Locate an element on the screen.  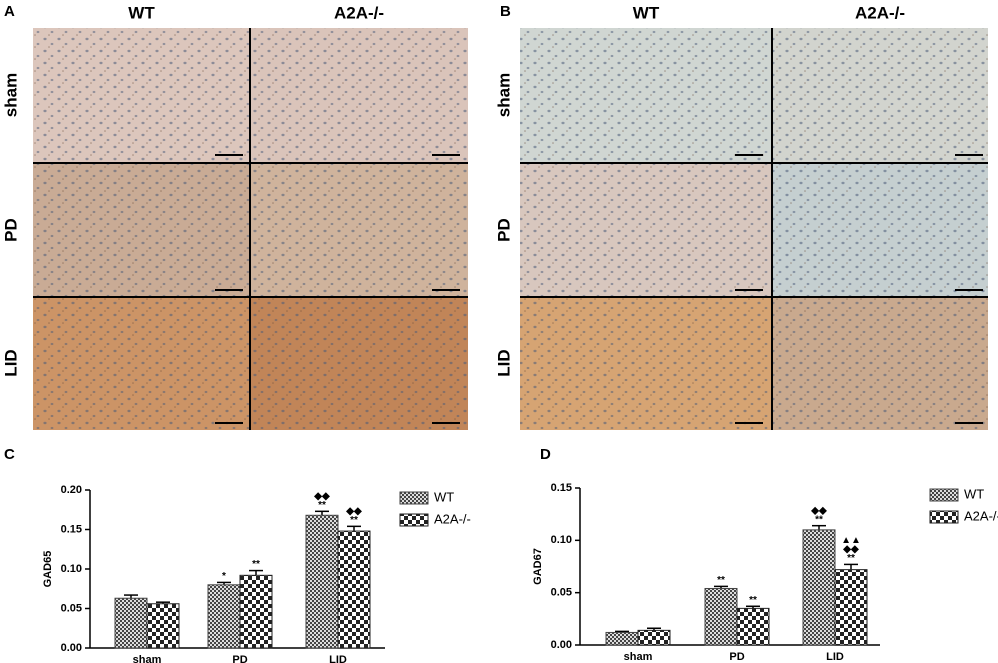
y-axis-label: GAD65 is located at coordinates (48, 569).